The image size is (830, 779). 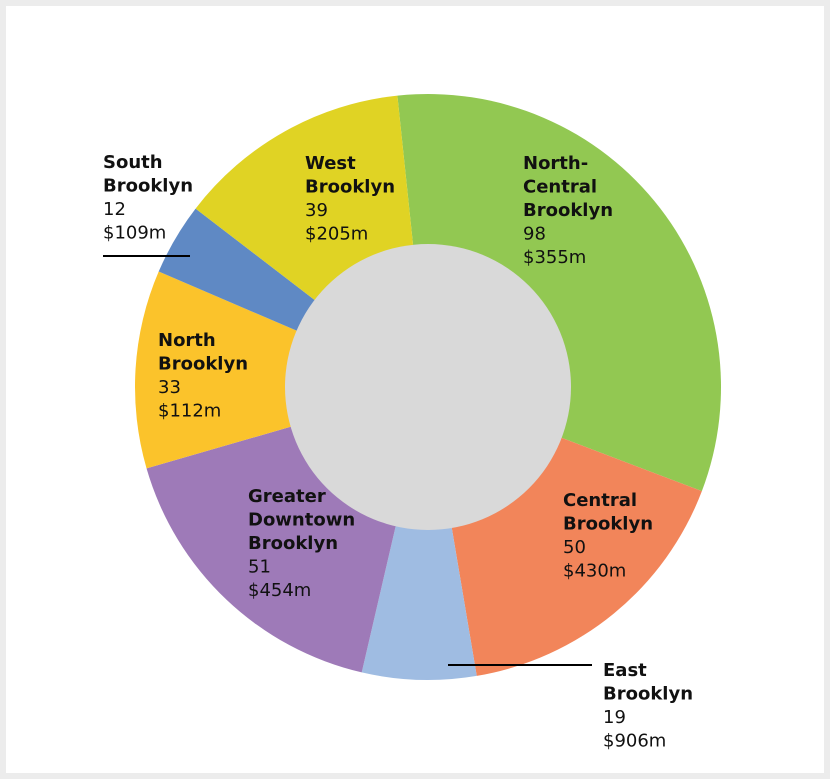 I want to click on donut-center, so click(x=428, y=387).